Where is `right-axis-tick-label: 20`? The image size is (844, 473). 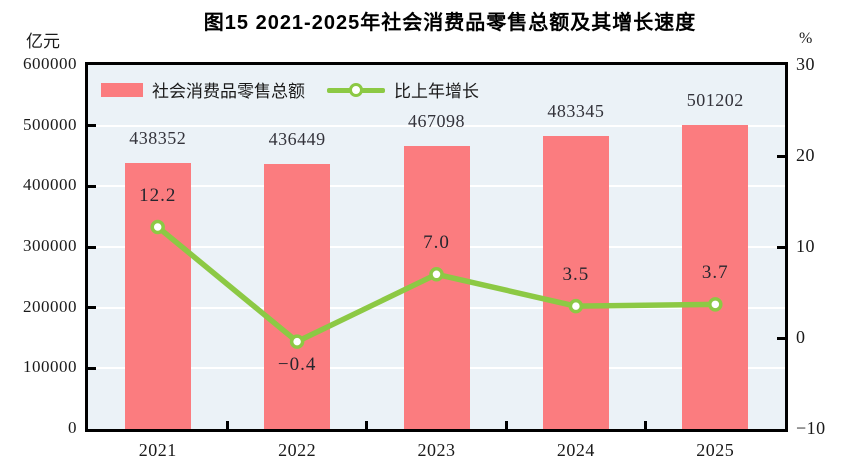 right-axis-tick-label: 20 is located at coordinates (805, 155).